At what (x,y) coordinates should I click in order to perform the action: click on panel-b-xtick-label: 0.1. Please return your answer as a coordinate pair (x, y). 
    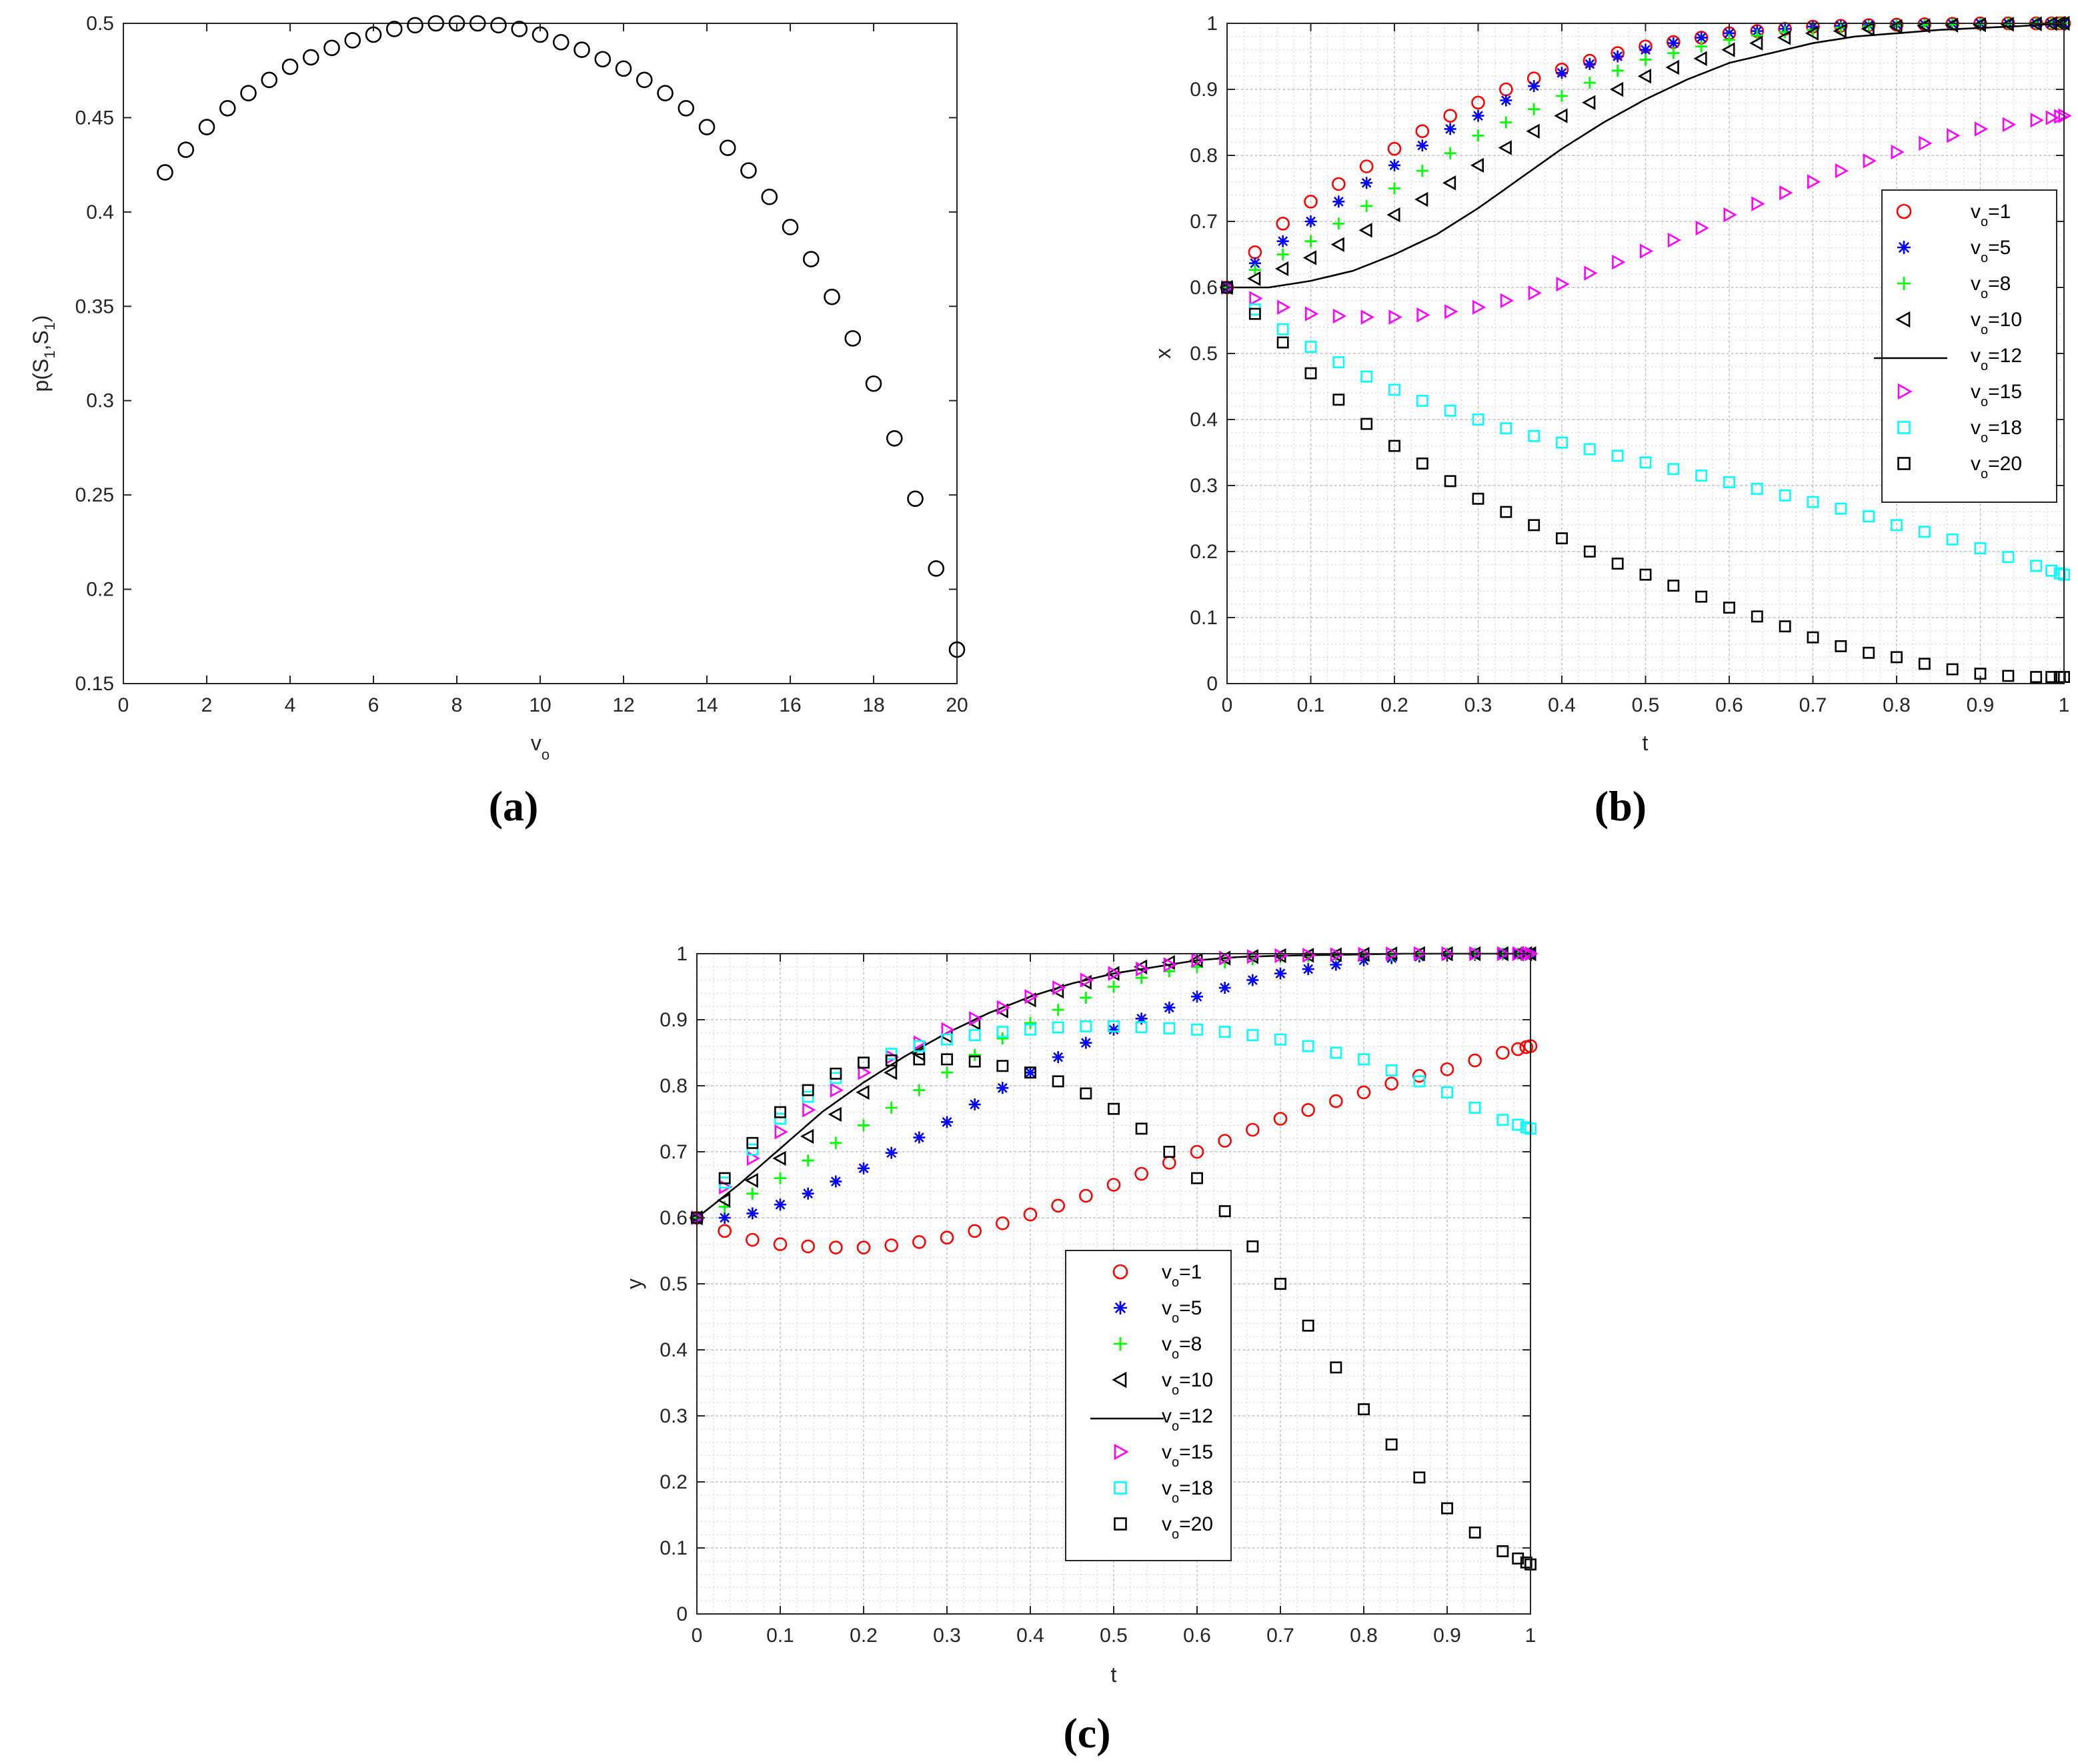
    Looking at the image, I should click on (1311, 705).